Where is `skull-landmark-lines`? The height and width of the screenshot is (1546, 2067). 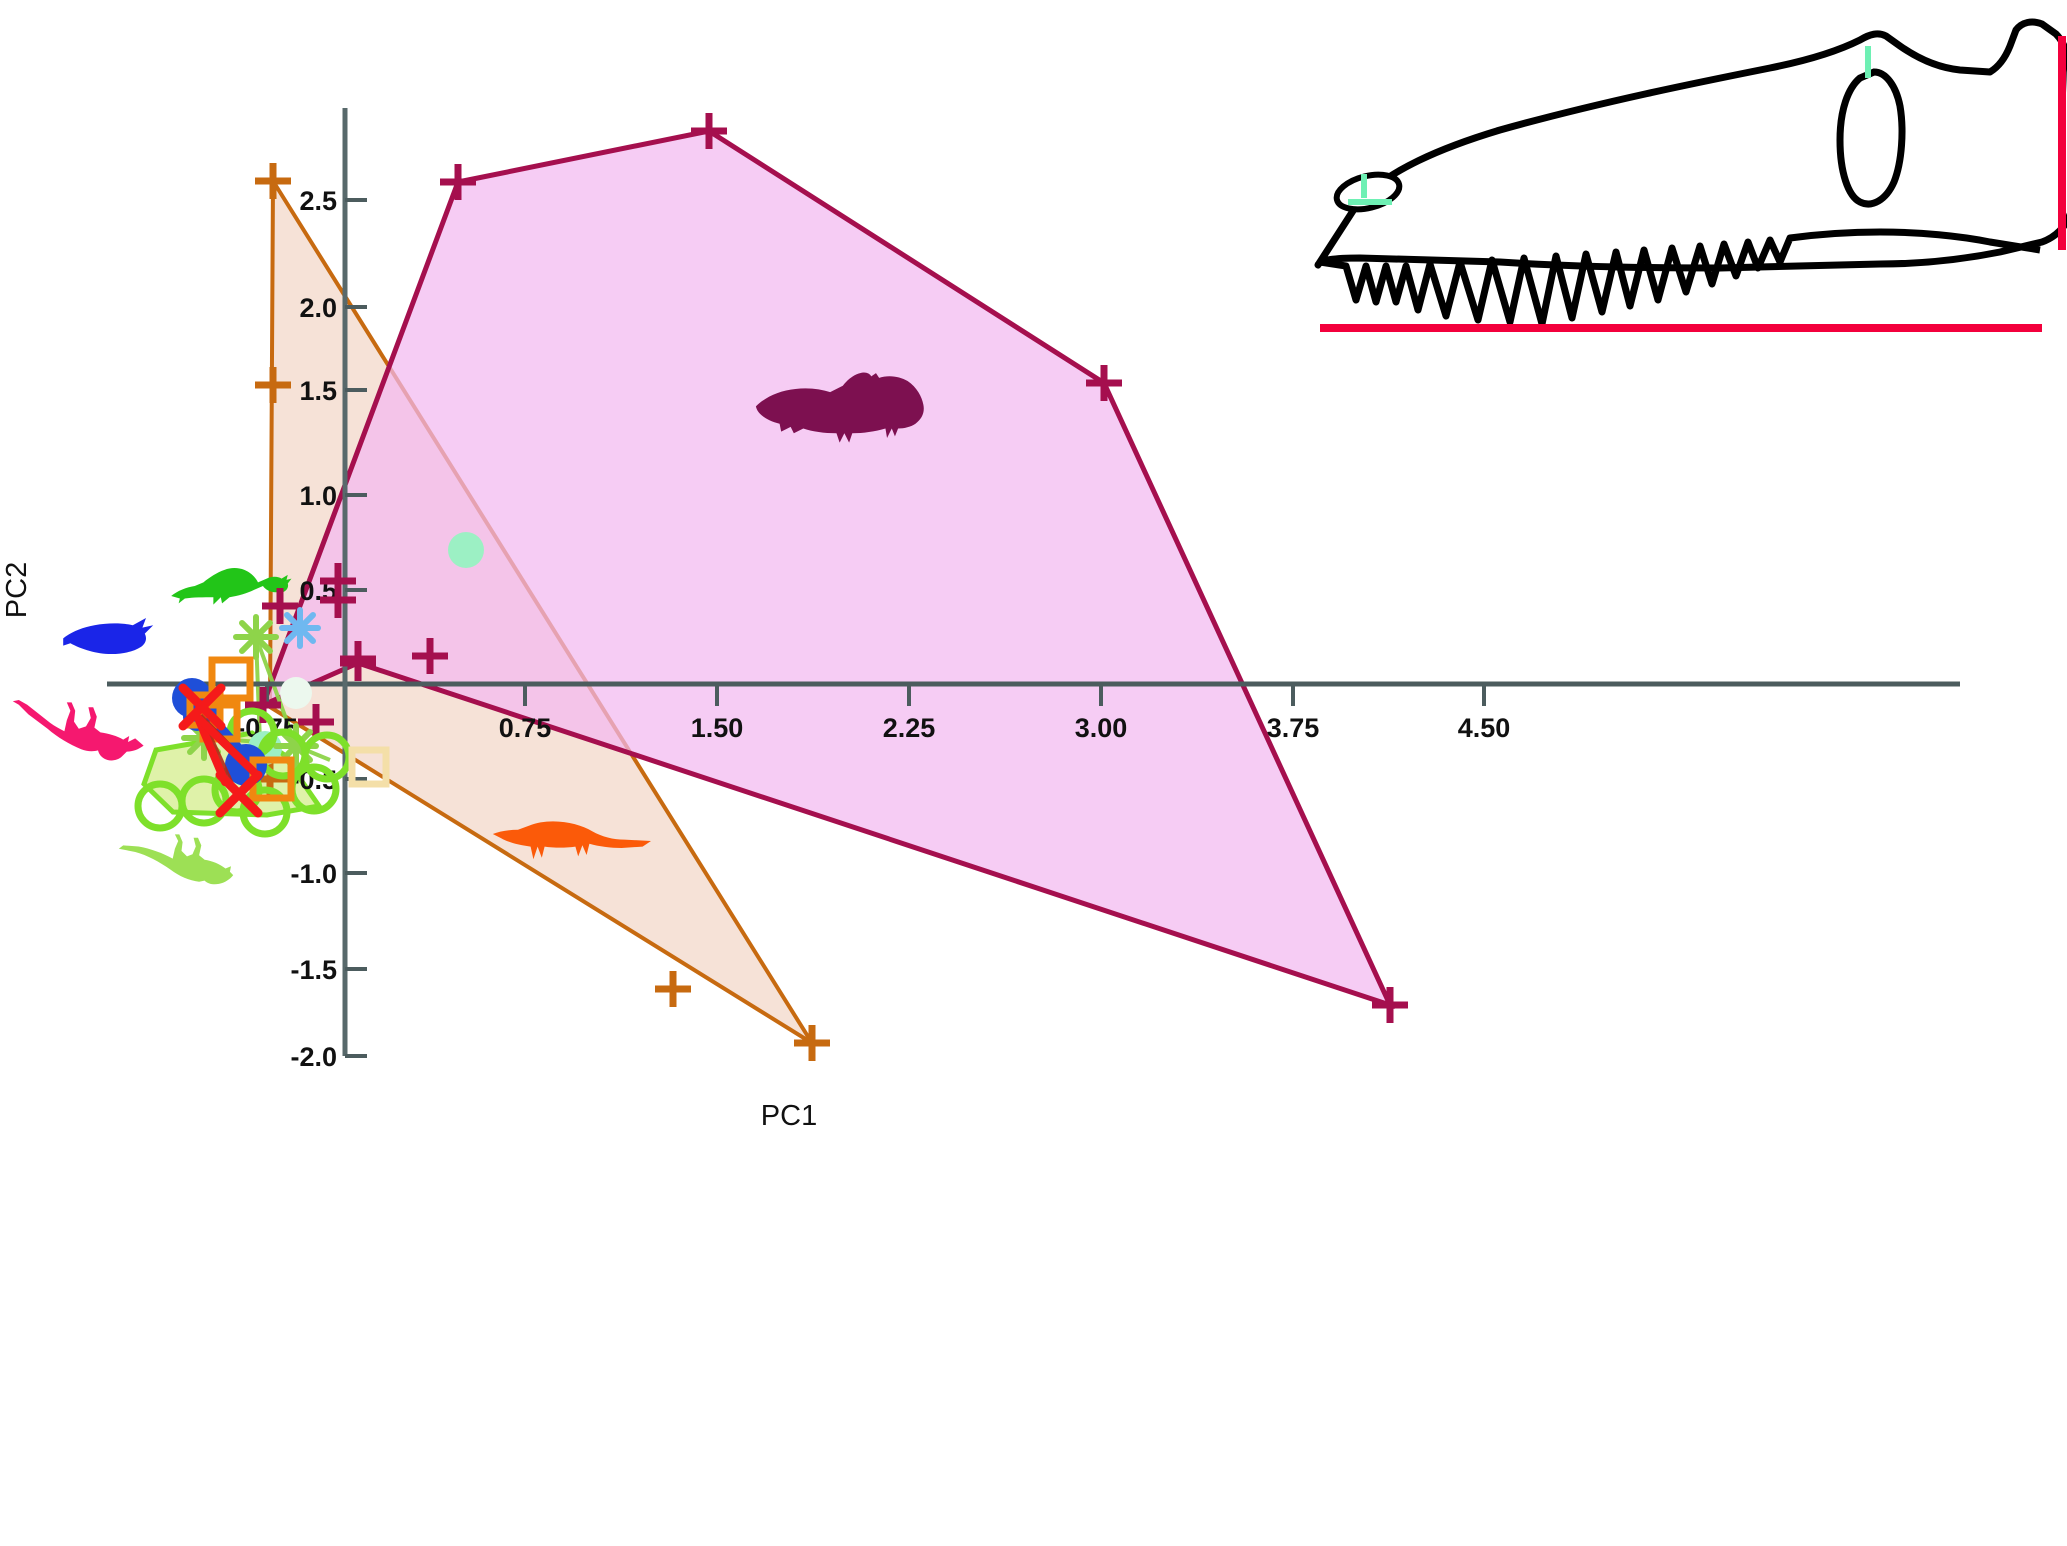
skull-landmark-lines is located at coordinates (1609, 125).